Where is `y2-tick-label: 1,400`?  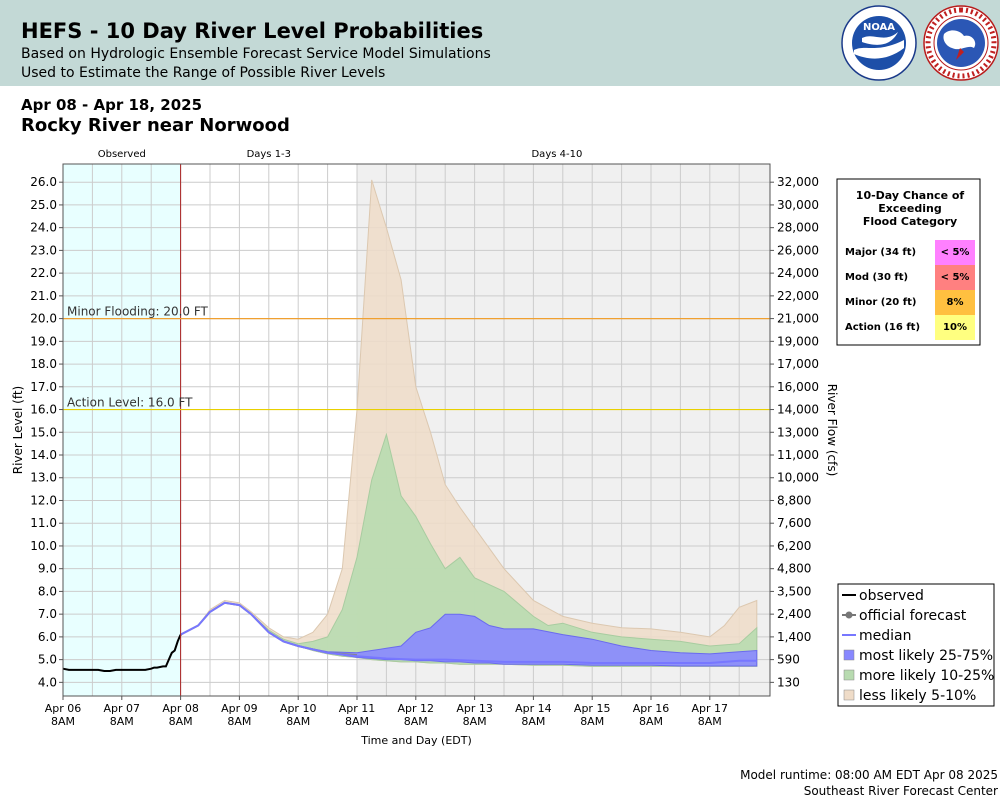 y2-tick-label: 1,400 is located at coordinates (794, 637).